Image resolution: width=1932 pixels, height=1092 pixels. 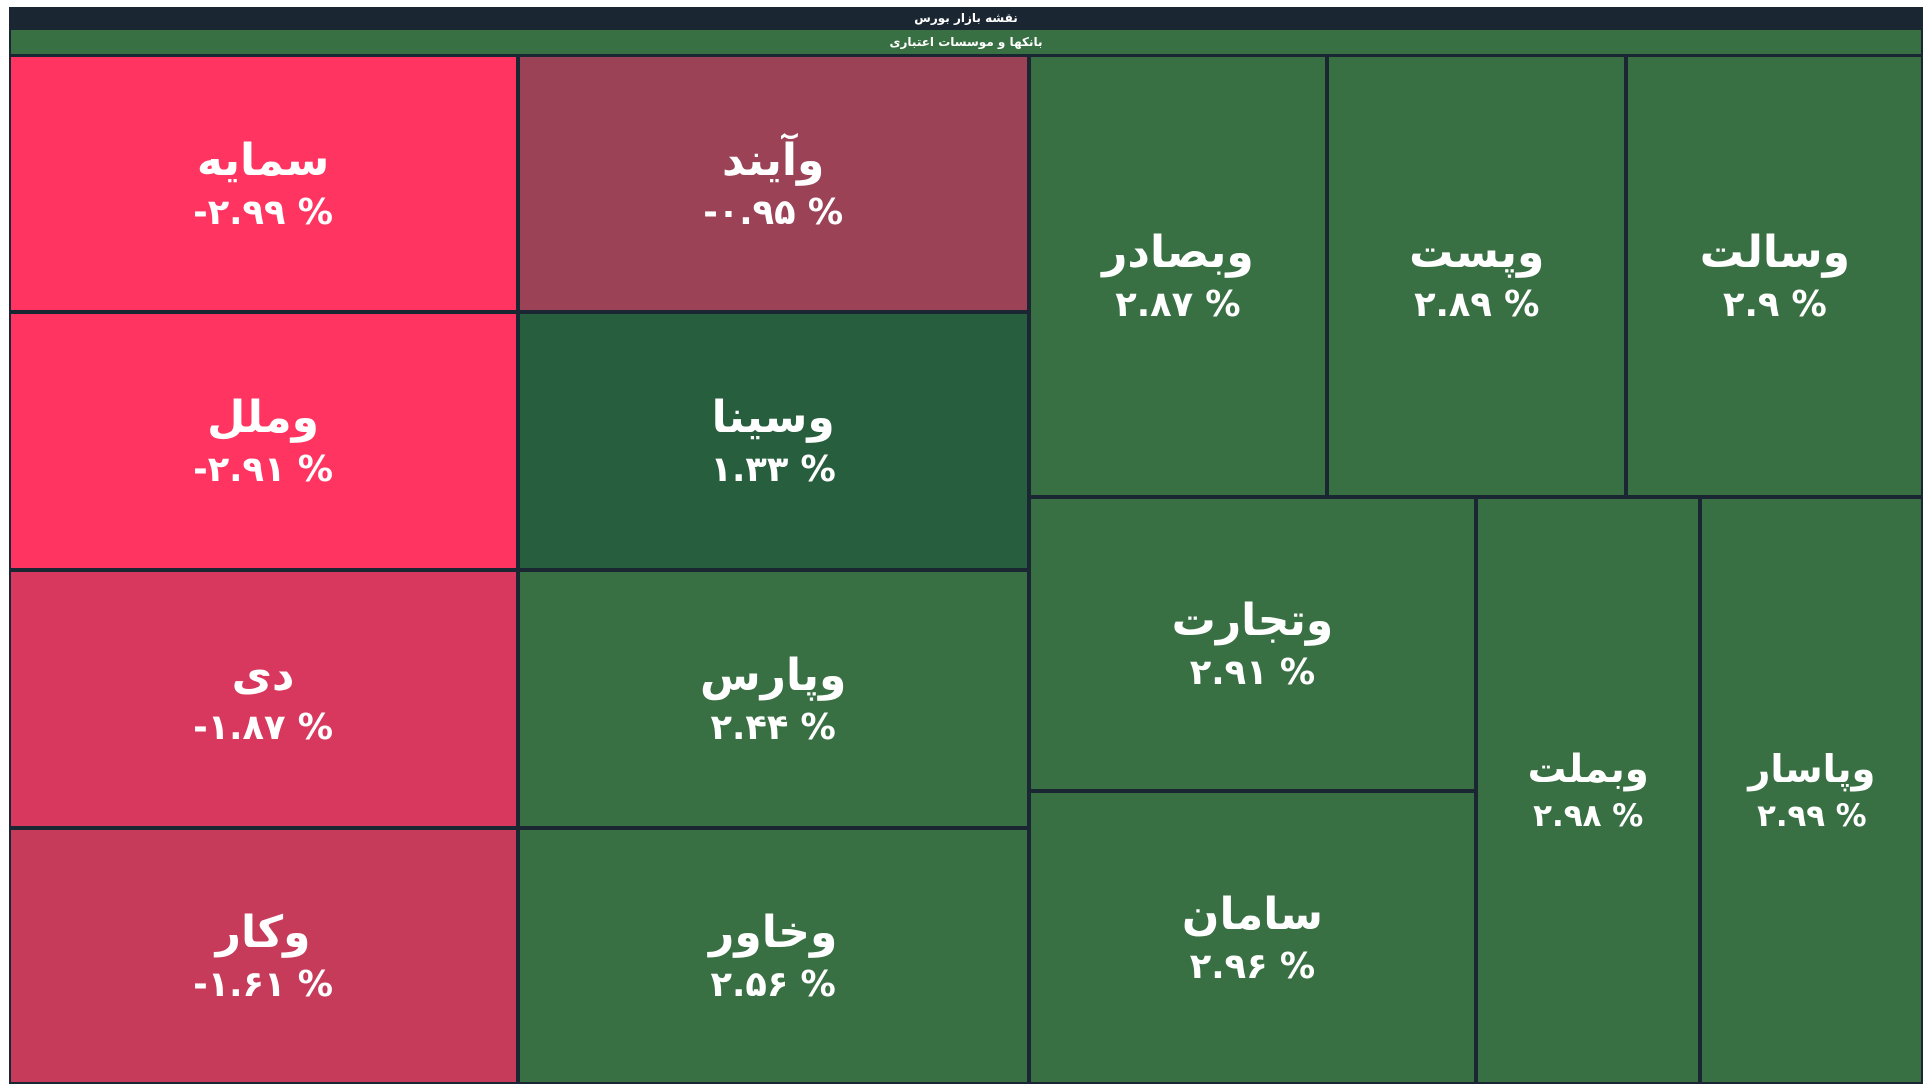 I want to click on tile-value-label: ۲.۹۸ %, so click(x=1588, y=815).